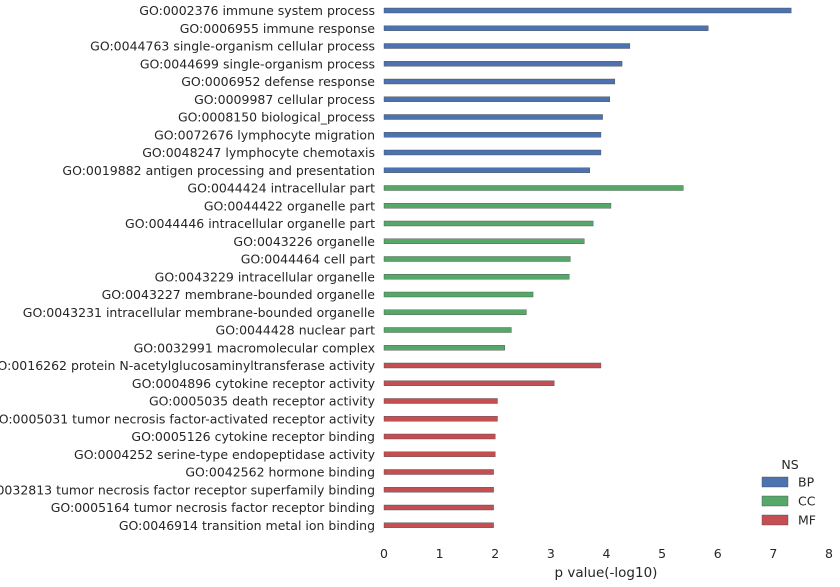 This screenshot has width=840, height=587. I want to click on legend-swatch-bp, so click(775, 482).